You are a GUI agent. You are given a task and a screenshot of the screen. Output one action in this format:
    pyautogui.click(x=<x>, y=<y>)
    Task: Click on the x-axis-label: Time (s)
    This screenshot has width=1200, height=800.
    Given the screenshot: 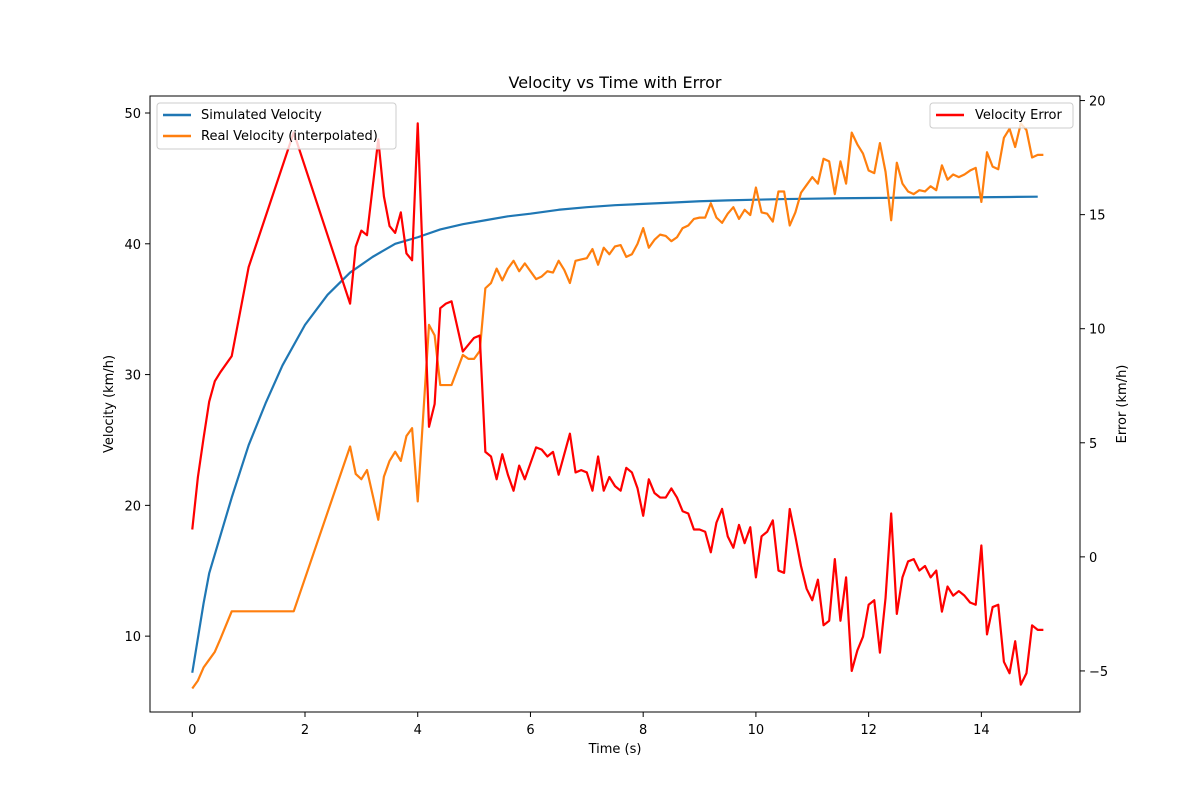 What is the action you would take?
    pyautogui.click(x=615, y=749)
    